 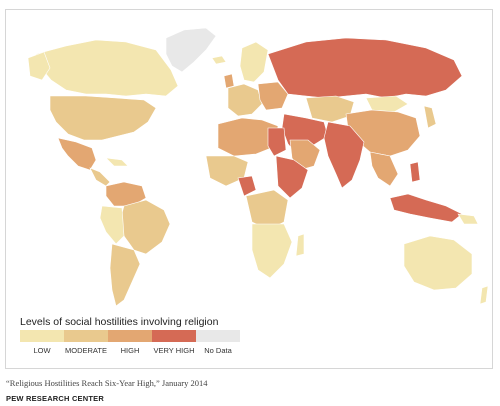 What do you see at coordinates (117, 162) in the screenshot?
I see `region-caribbean` at bounding box center [117, 162].